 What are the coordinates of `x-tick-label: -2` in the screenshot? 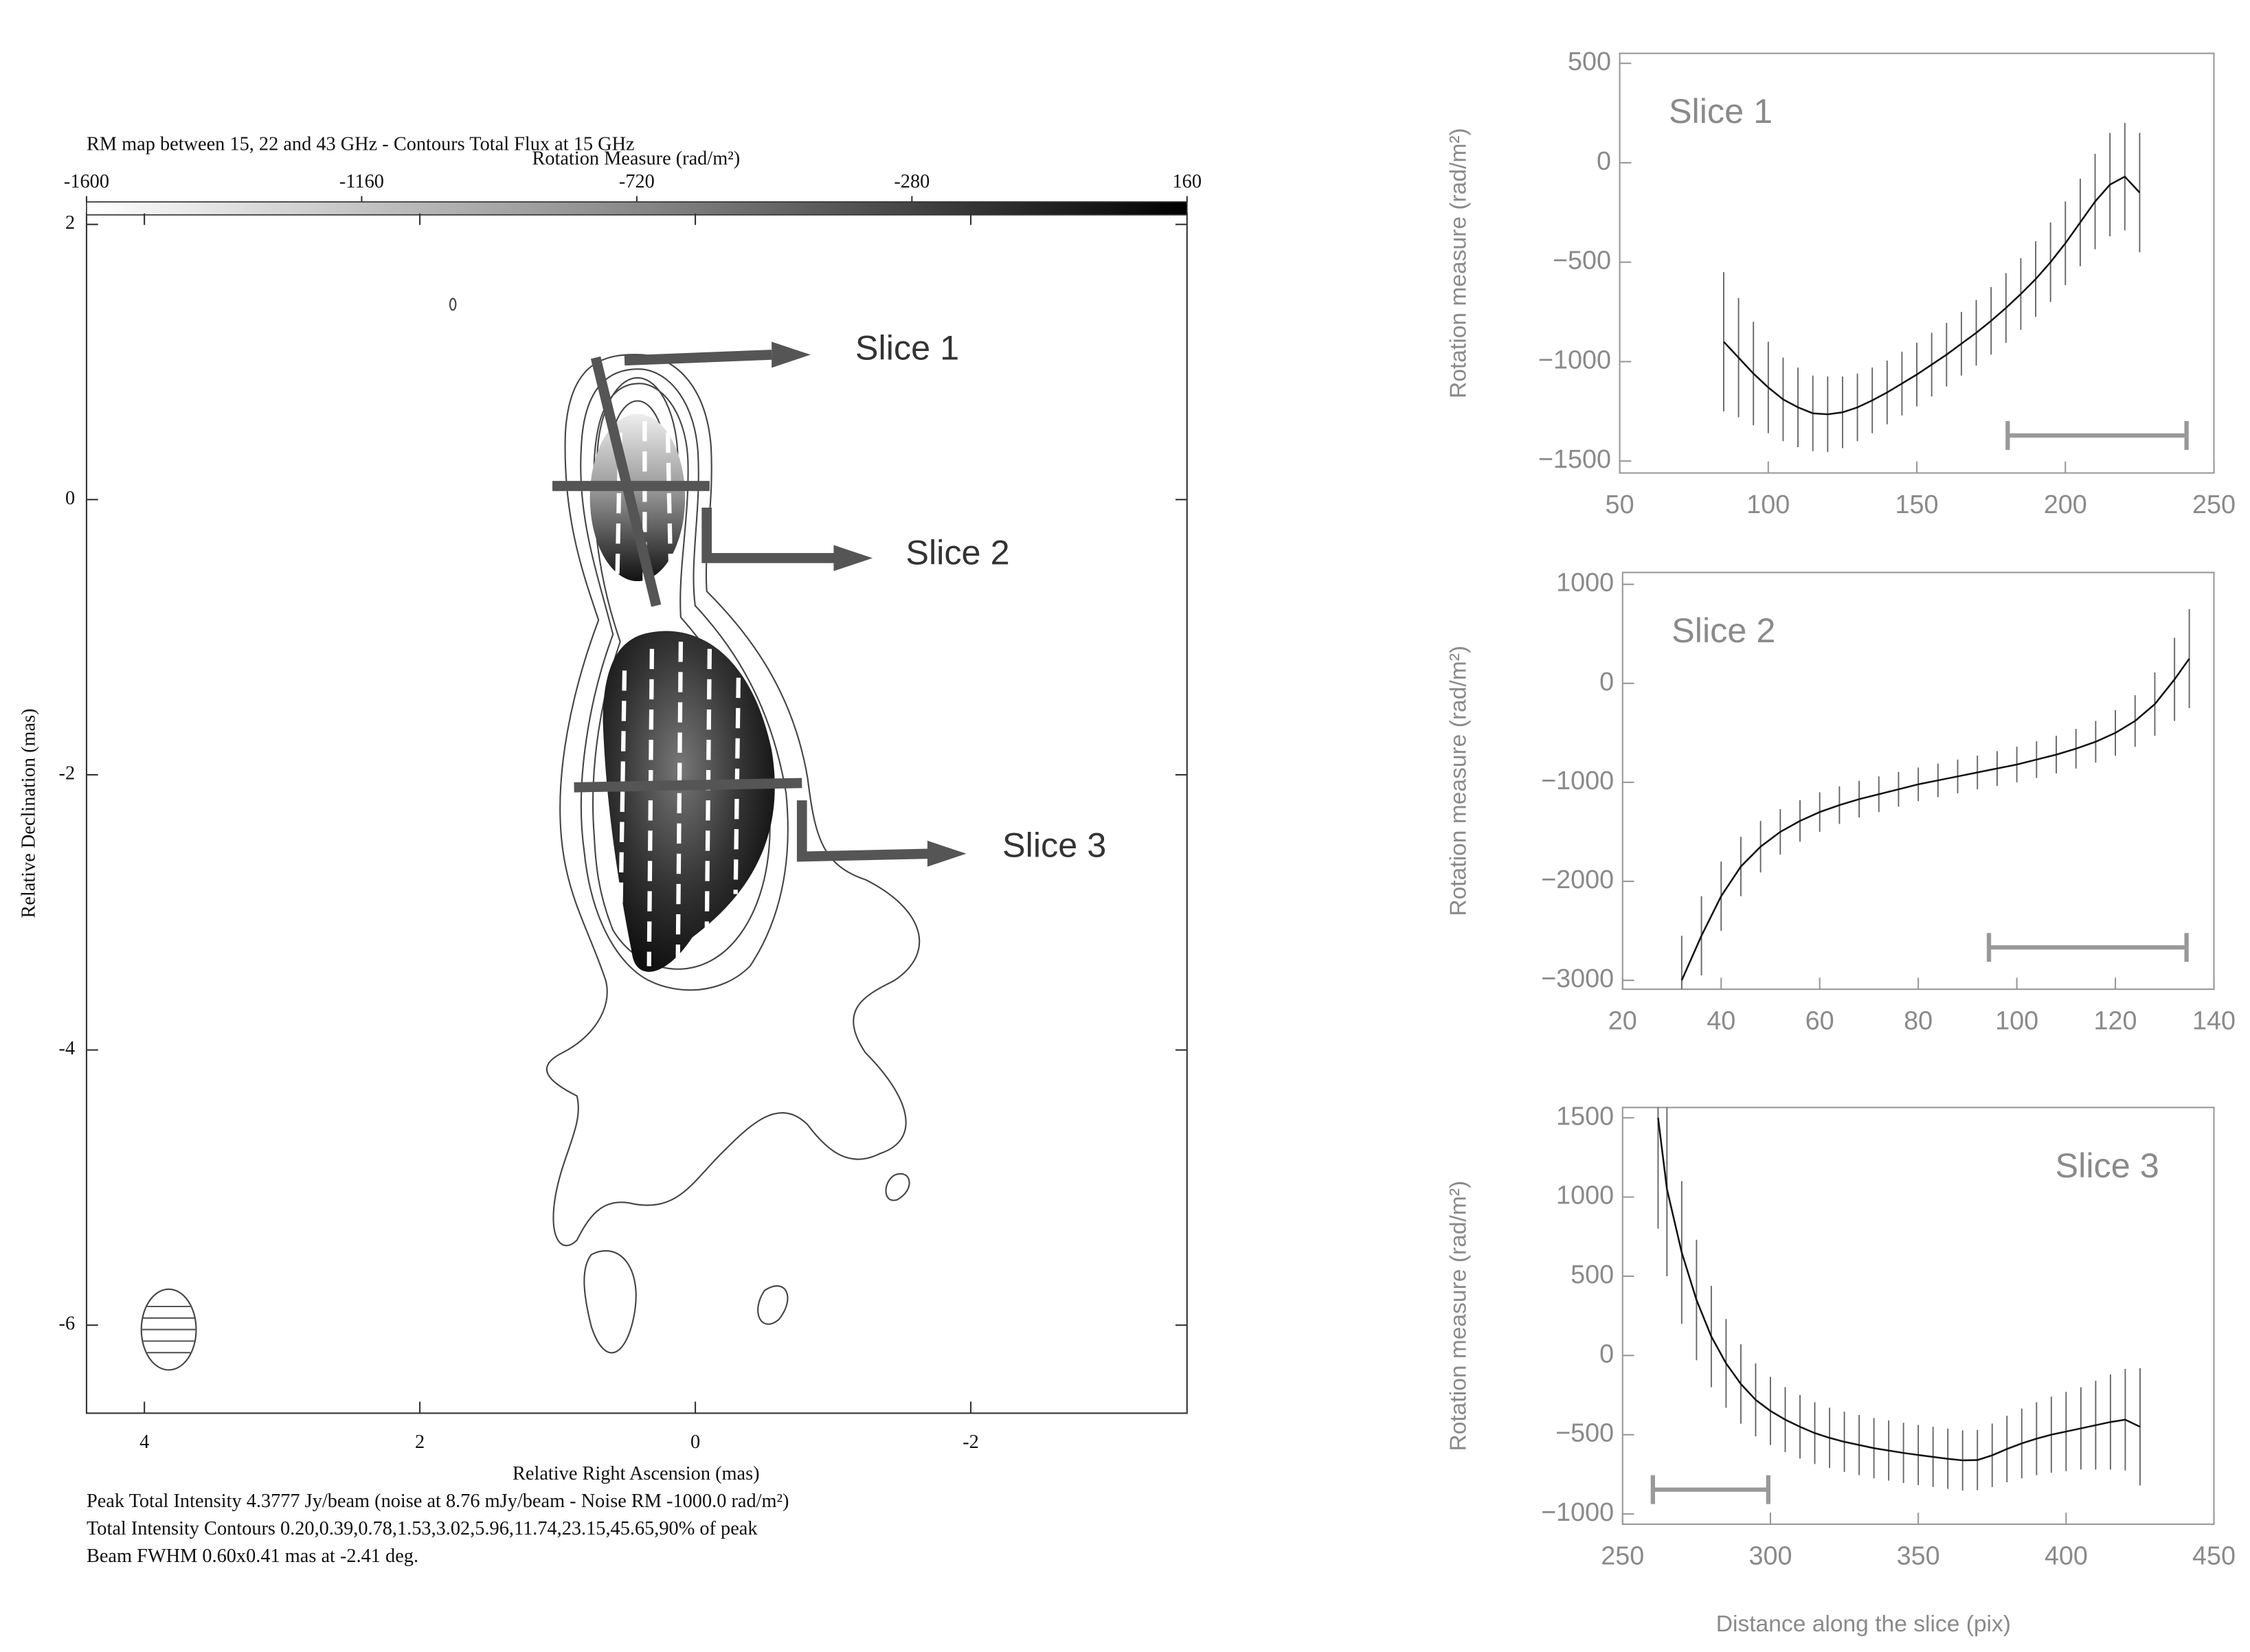 It's located at (971, 1442).